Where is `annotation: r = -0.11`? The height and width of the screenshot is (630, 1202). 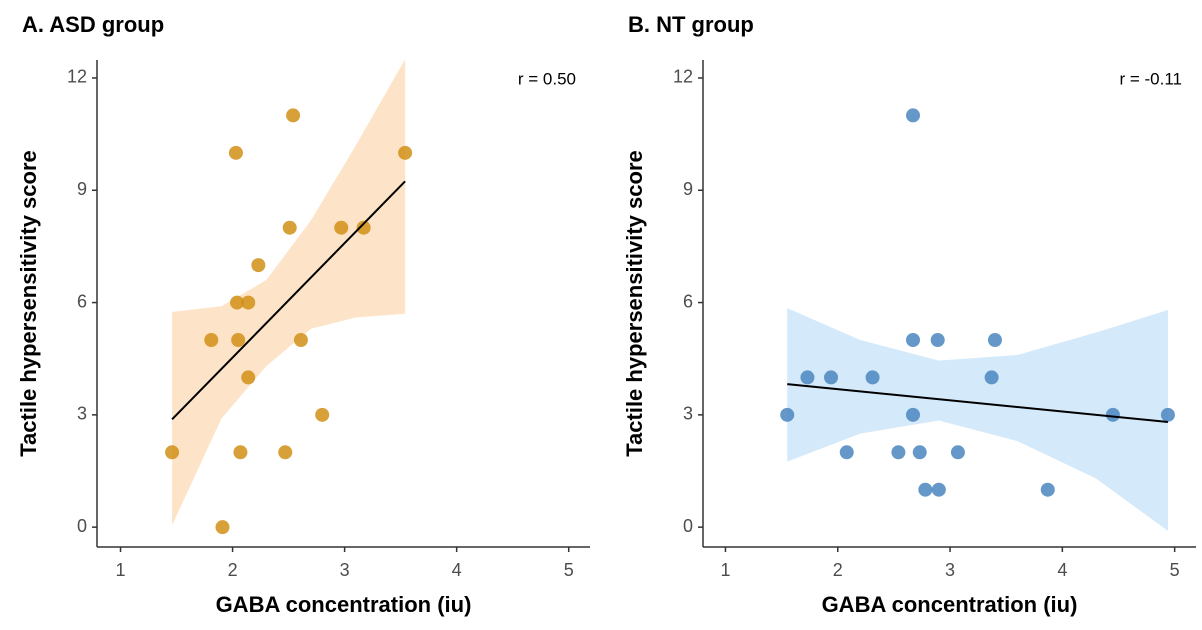 annotation: r = -0.11 is located at coordinates (1150, 78).